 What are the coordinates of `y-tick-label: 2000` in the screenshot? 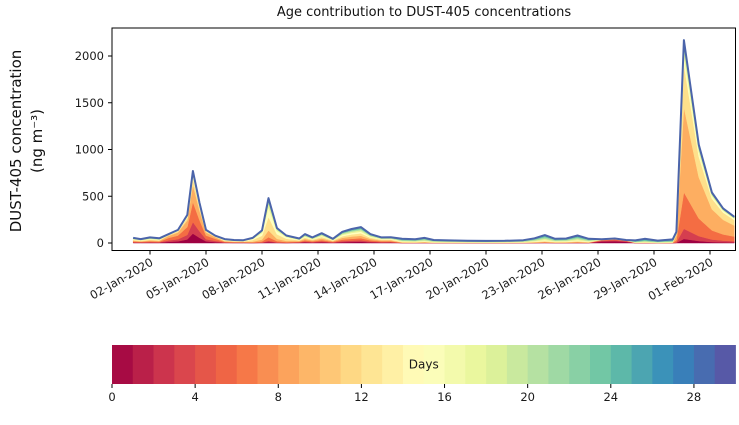 It's located at (89, 56).